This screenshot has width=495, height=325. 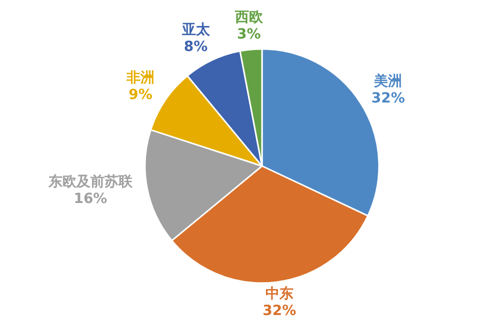 What do you see at coordinates (90, 181) in the screenshot?
I see `slice-label: 东欧及前苏联` at bounding box center [90, 181].